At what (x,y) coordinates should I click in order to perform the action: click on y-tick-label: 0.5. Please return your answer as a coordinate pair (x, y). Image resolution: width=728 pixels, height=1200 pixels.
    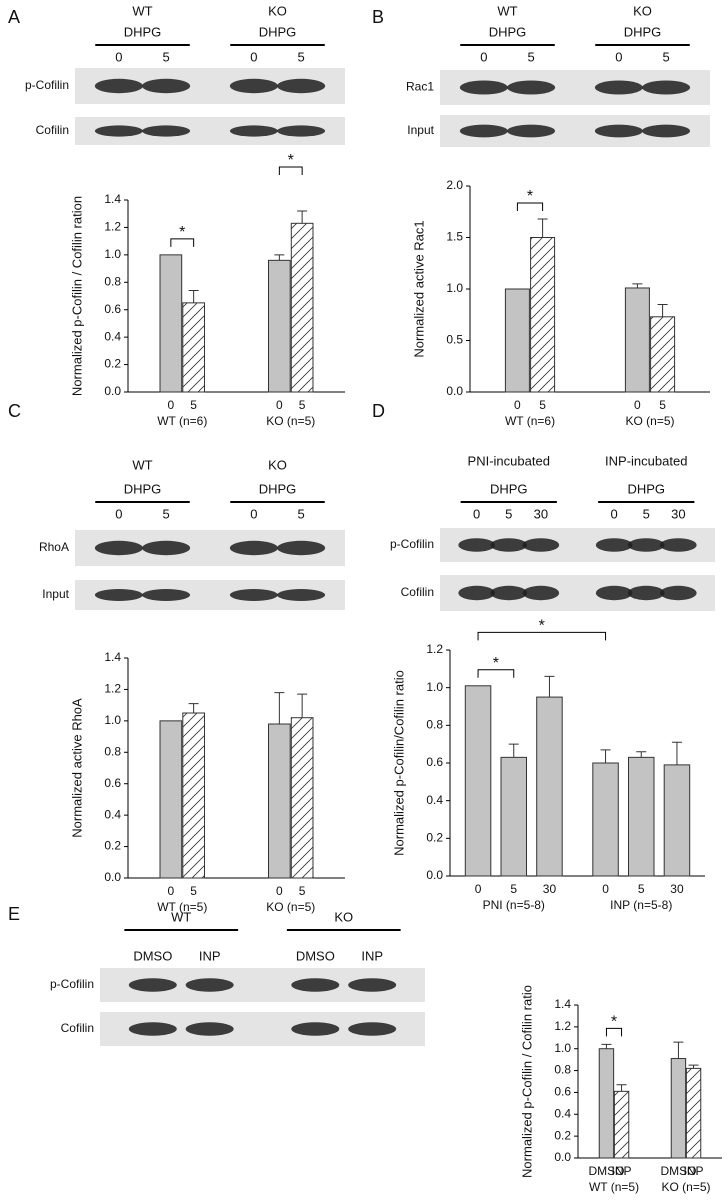
    Looking at the image, I should click on (454, 340).